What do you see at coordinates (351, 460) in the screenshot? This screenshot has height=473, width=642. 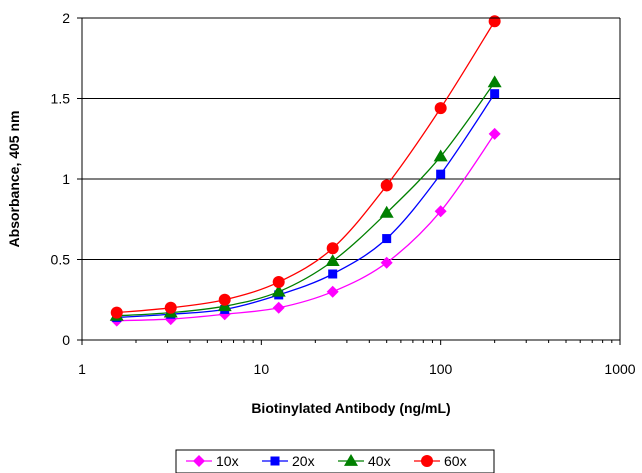 I see `legend-marker-40x` at bounding box center [351, 460].